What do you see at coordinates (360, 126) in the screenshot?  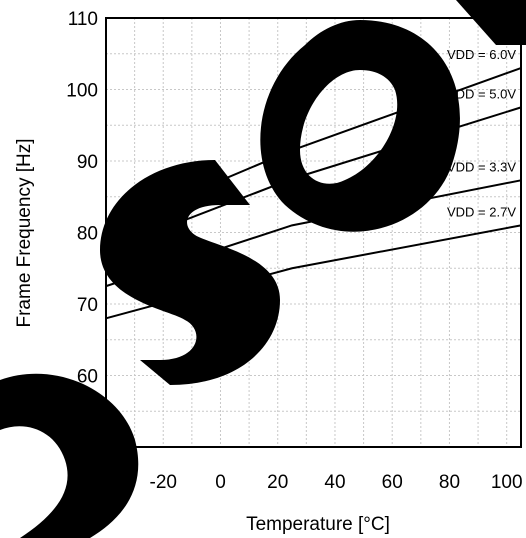 I see `watermark-o-shape` at bounding box center [360, 126].